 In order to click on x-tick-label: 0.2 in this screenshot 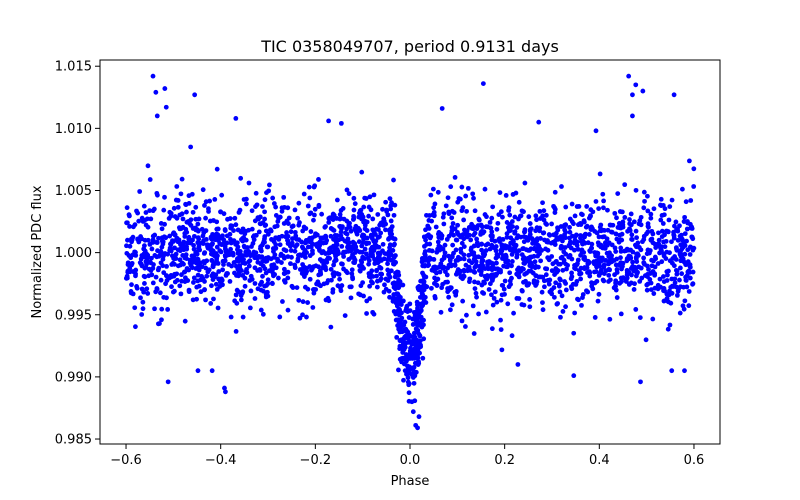, I will do `click(504, 460)`.